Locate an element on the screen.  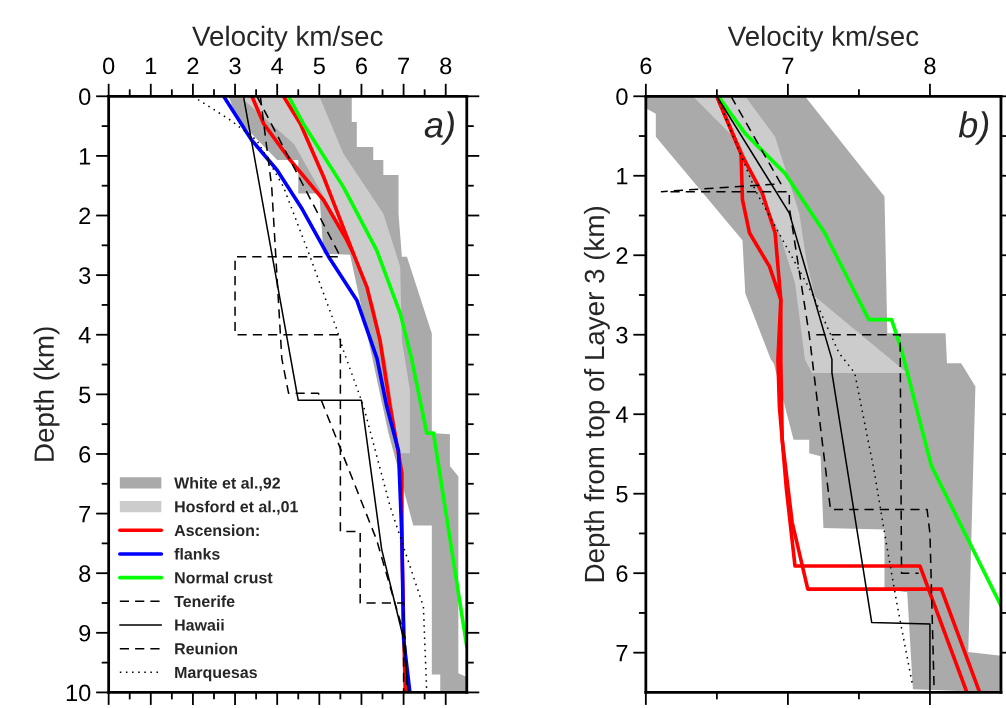
legend-label: Reunion is located at coordinates (206, 648).